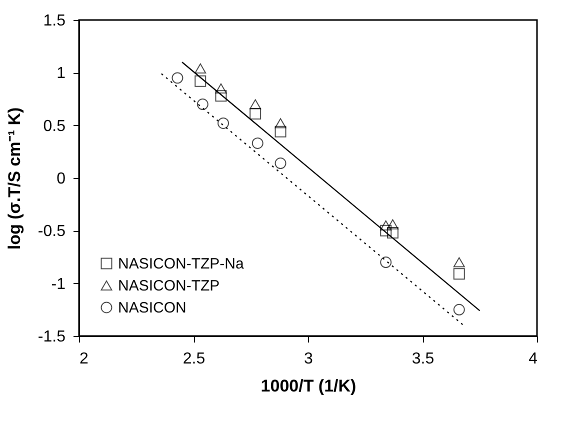 Image resolution: width=585 pixels, height=429 pixels. Describe the element at coordinates (423, 359) in the screenshot. I see `x-tick-label: 3.5` at that location.